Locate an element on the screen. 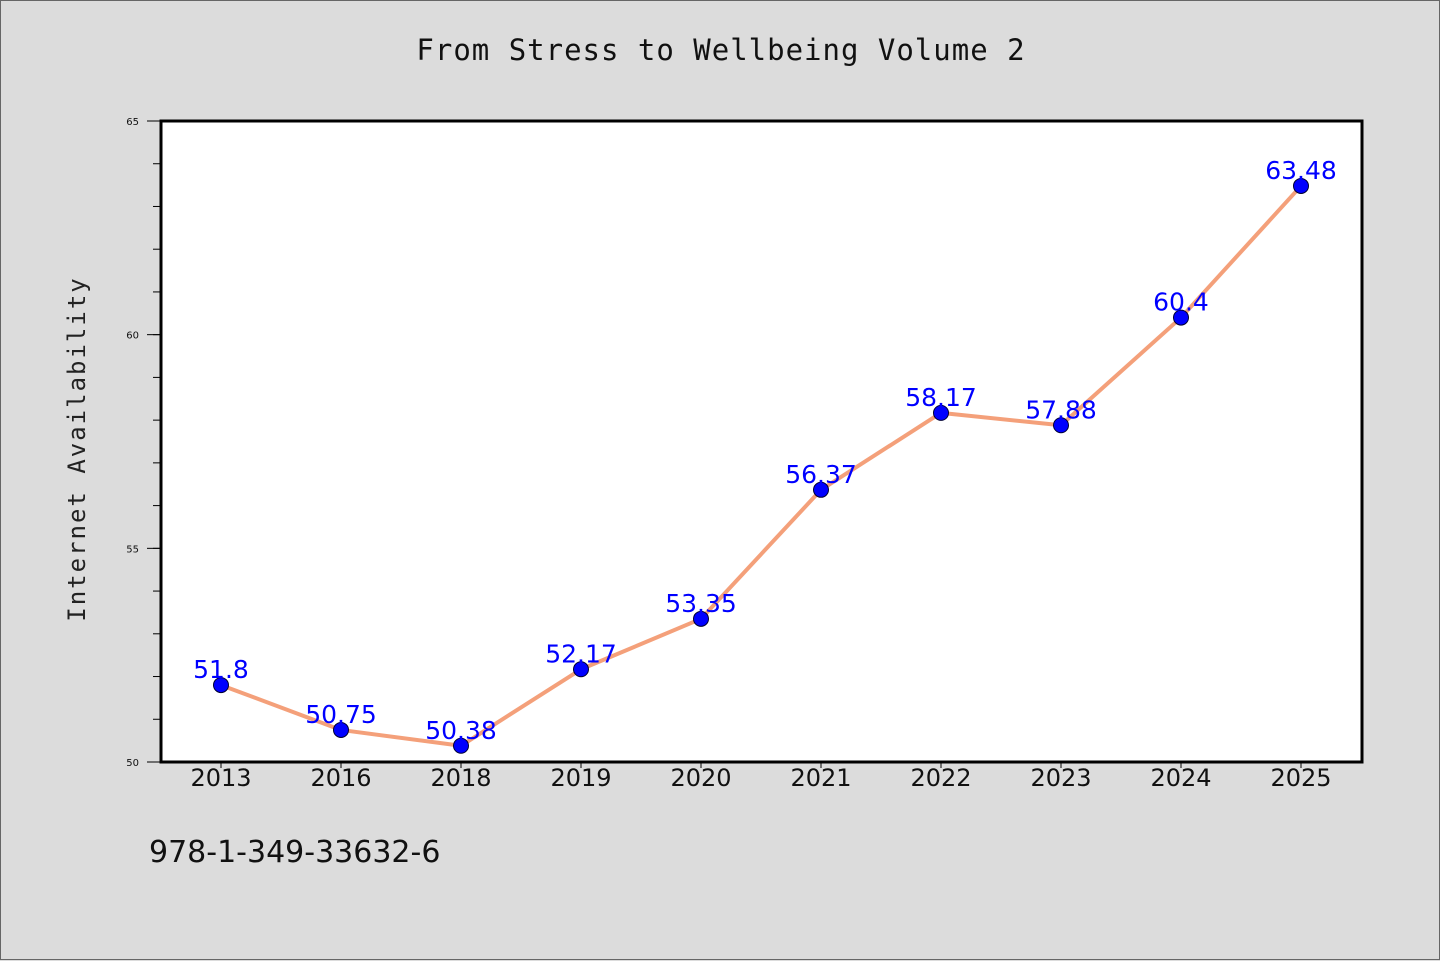  y-tick-label: 55 is located at coordinates (132, 549).